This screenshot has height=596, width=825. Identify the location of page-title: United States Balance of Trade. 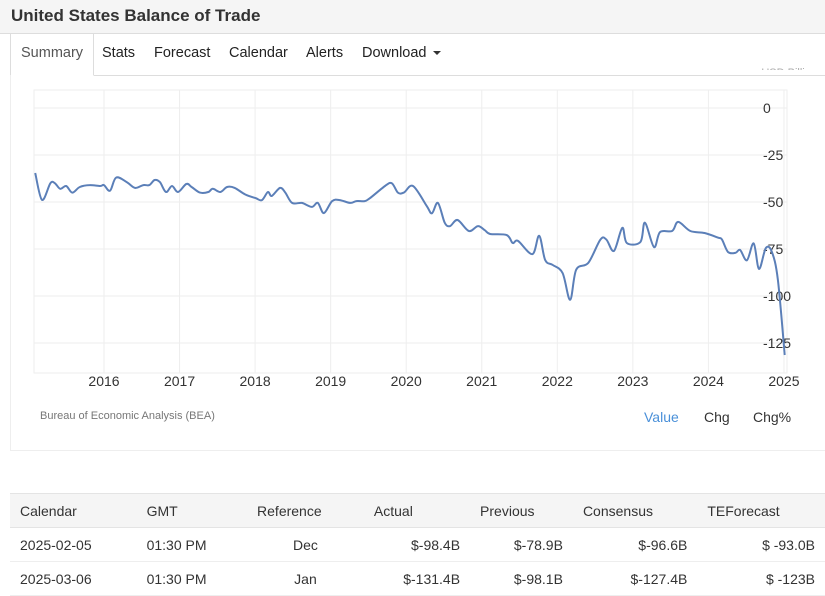
(136, 15).